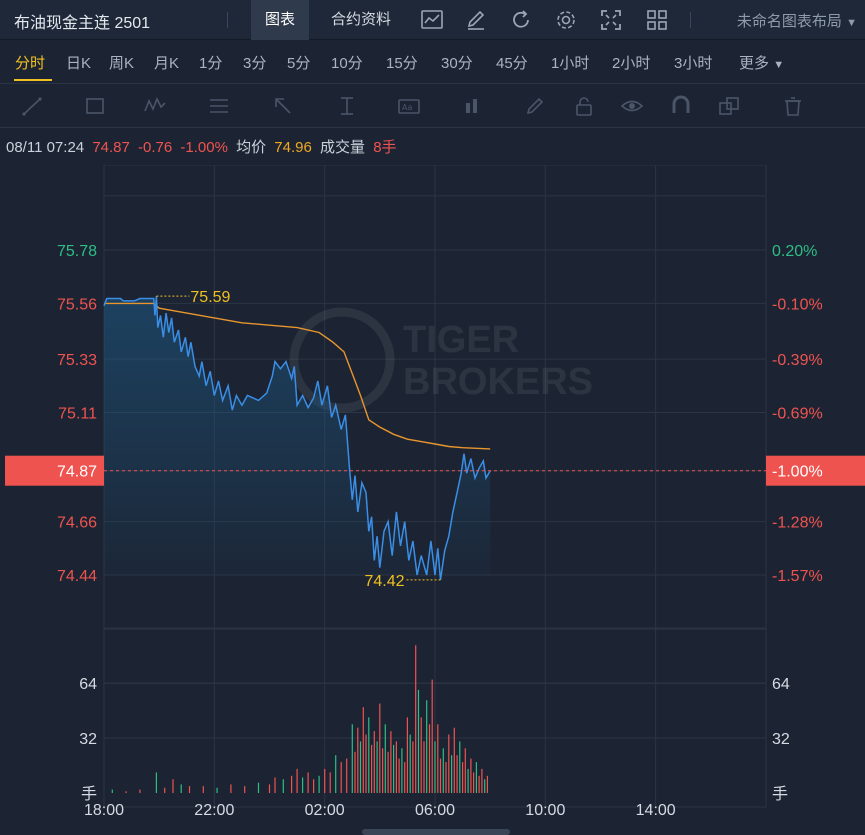 This screenshot has width=865, height=835. I want to click on time-tick-label: 22:00, so click(214, 810).